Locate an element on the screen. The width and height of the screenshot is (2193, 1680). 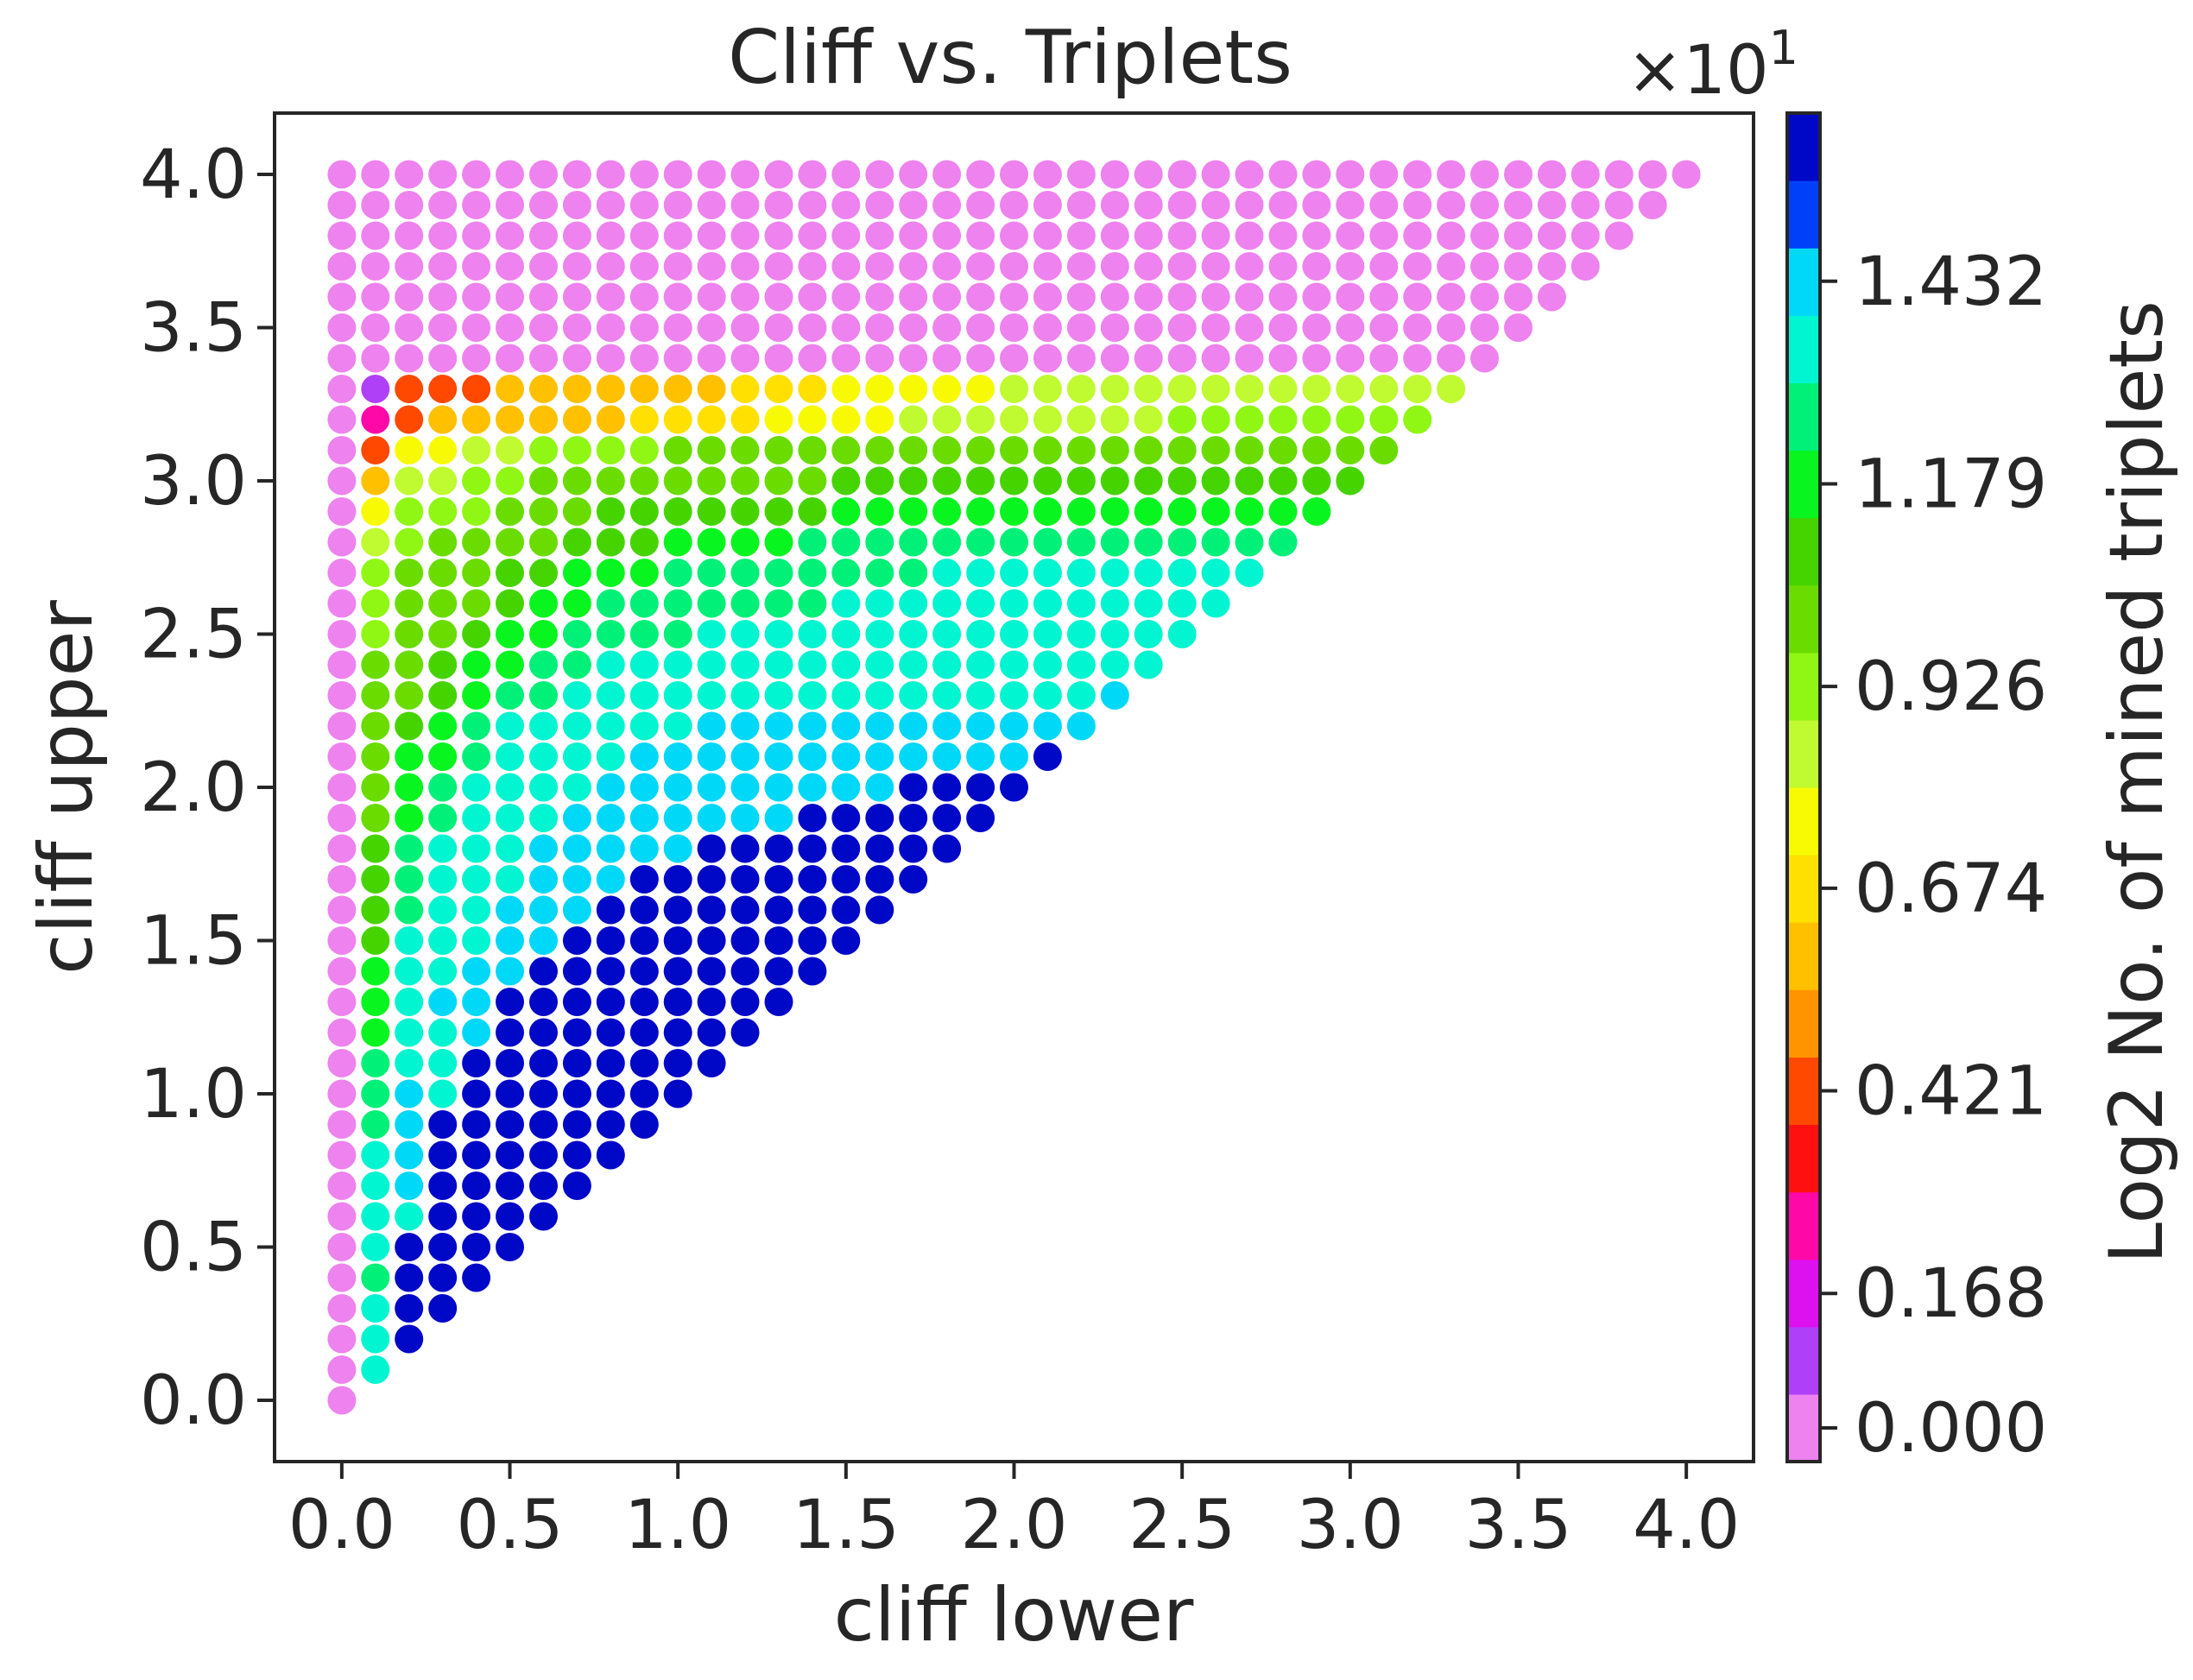
x-tick-label: 3.0 is located at coordinates (1350, 1525).